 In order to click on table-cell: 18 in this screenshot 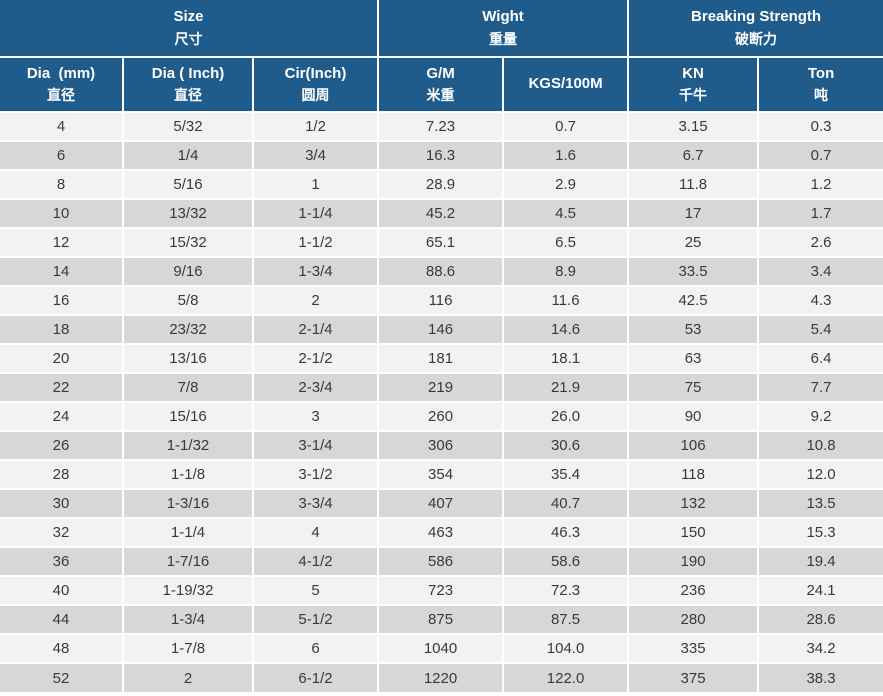, I will do `click(61, 329)`.